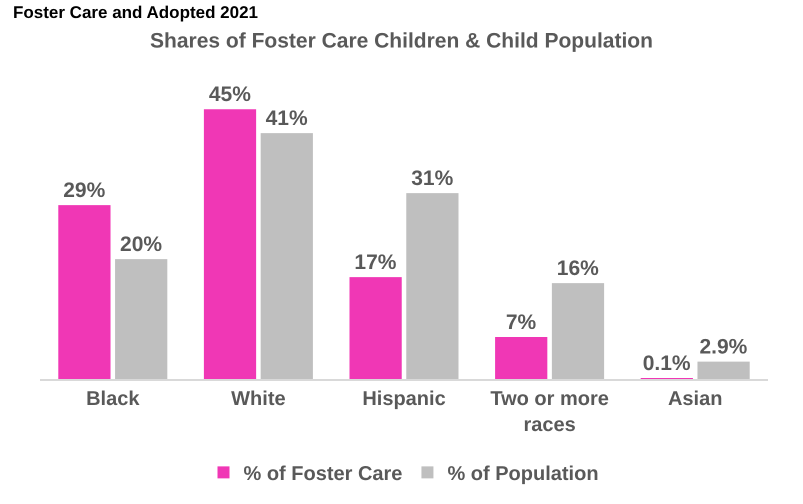 This screenshot has width=803, height=504. Describe the element at coordinates (666, 363) in the screenshot. I see `data-label: 0.1%` at that location.